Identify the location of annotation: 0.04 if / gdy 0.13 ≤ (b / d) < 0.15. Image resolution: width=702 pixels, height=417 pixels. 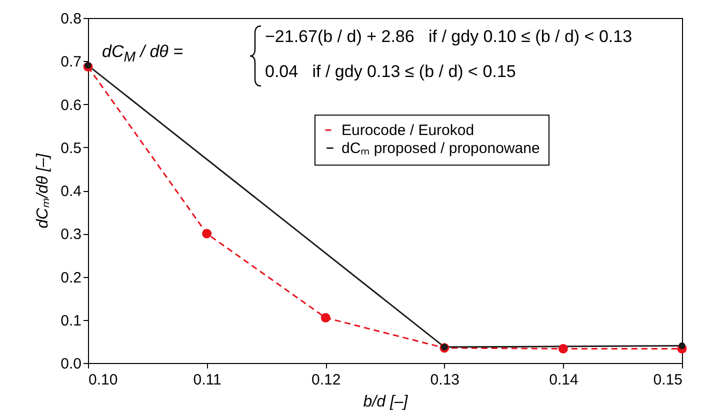
(390, 72).